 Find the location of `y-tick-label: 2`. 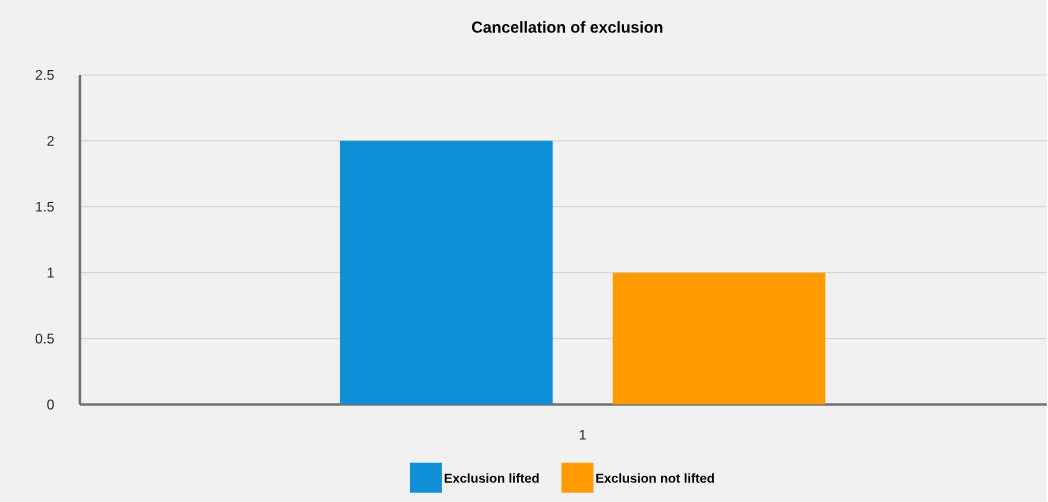

y-tick-label: 2 is located at coordinates (50, 140).